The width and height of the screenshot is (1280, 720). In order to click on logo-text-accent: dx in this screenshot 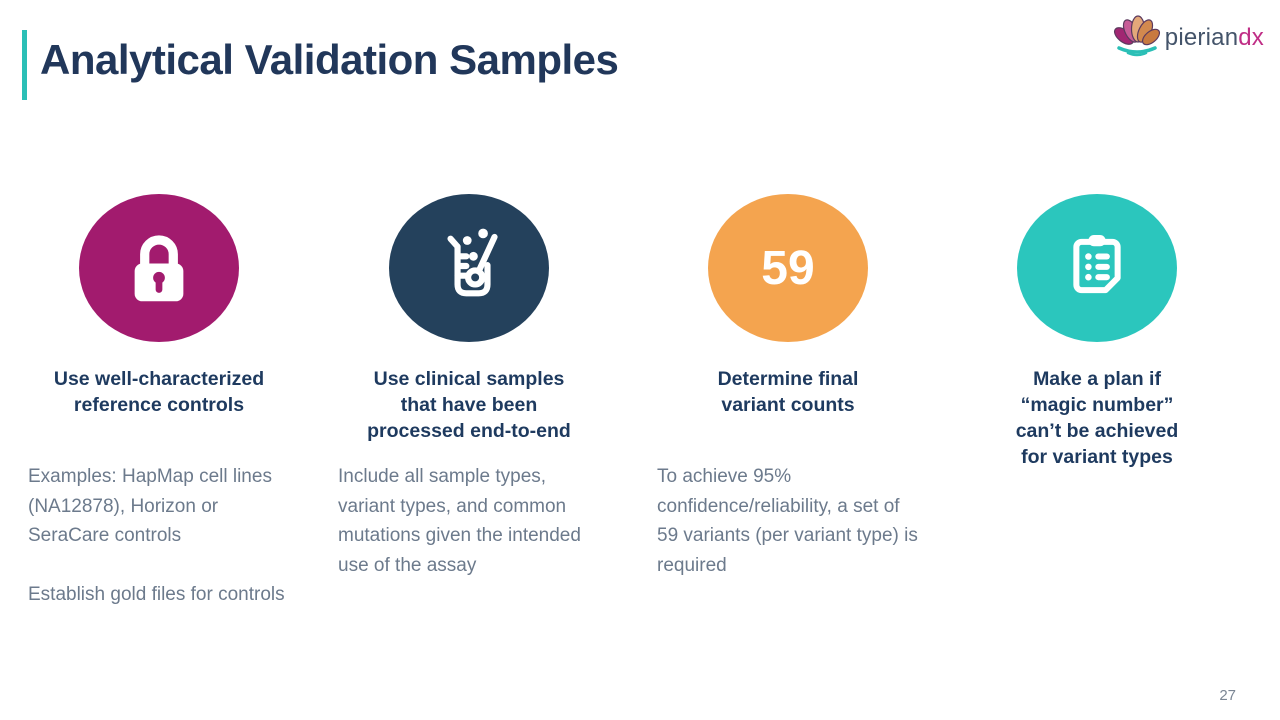, I will do `click(1251, 37)`.